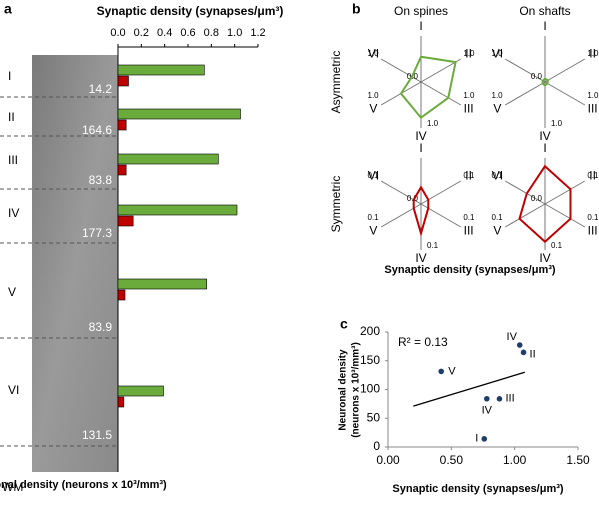 Image resolution: width=599 pixels, height=507 pixels. I want to click on panel-letter: b, so click(356, 9).